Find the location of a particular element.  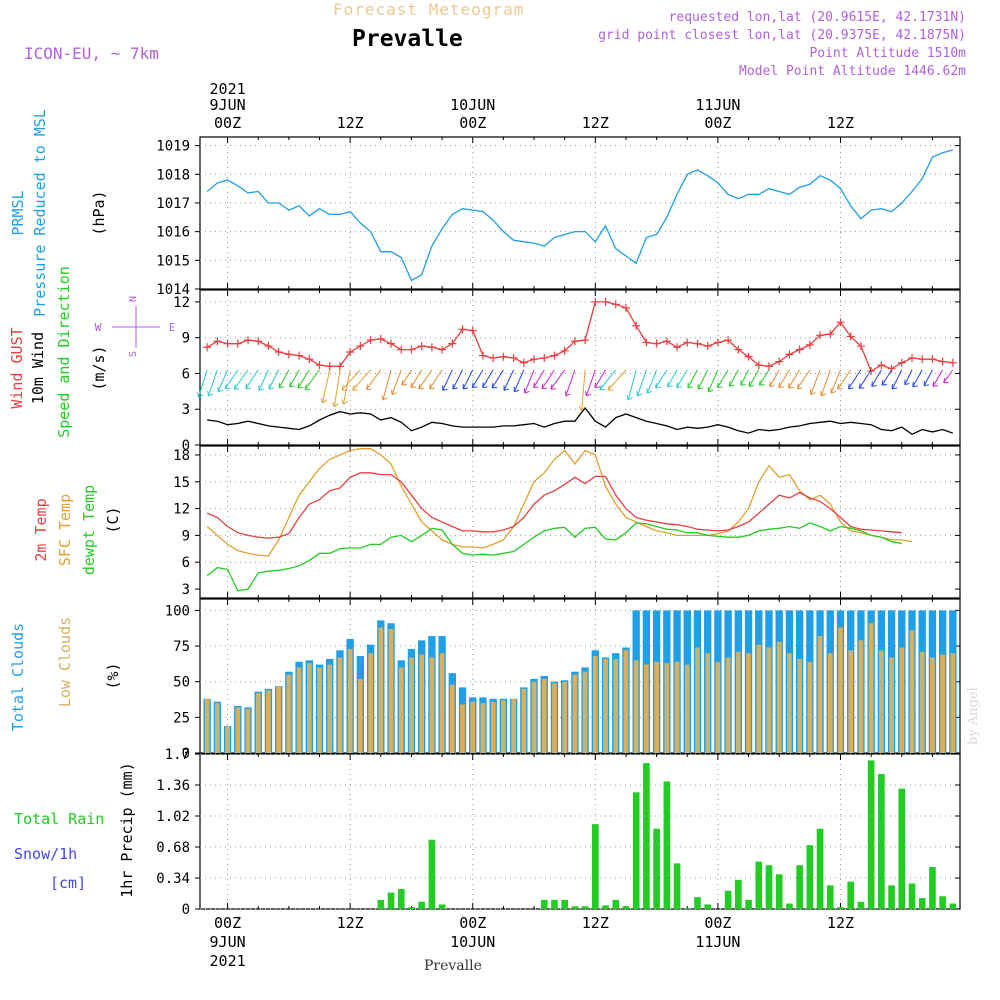

bottom-date-label: 11JUN is located at coordinates (717, 942).